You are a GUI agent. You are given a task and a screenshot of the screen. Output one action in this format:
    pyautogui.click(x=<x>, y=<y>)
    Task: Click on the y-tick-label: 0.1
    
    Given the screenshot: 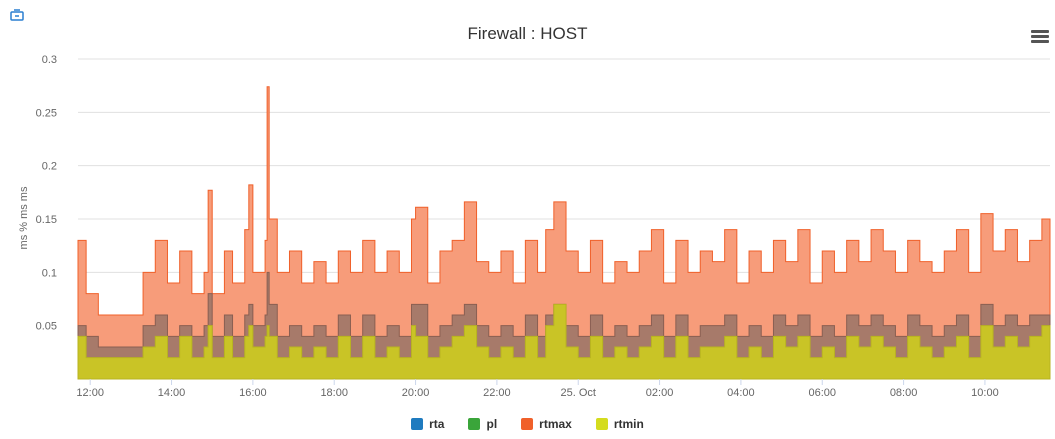 What is the action you would take?
    pyautogui.click(x=49, y=273)
    